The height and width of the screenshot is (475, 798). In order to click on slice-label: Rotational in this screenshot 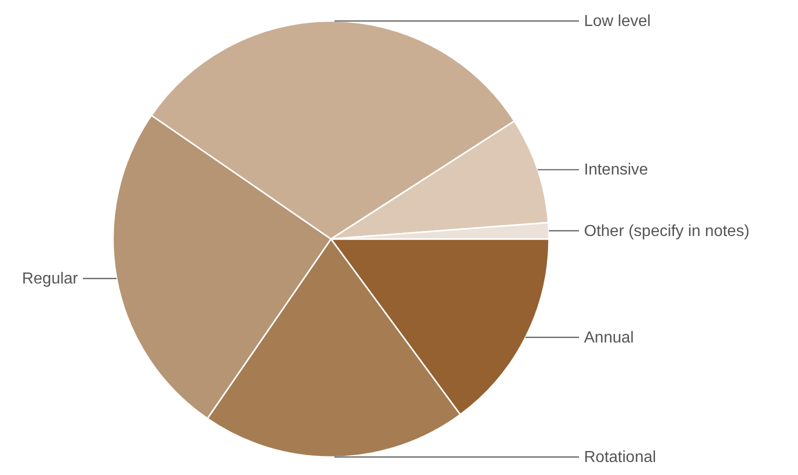, I will do `click(620, 457)`.